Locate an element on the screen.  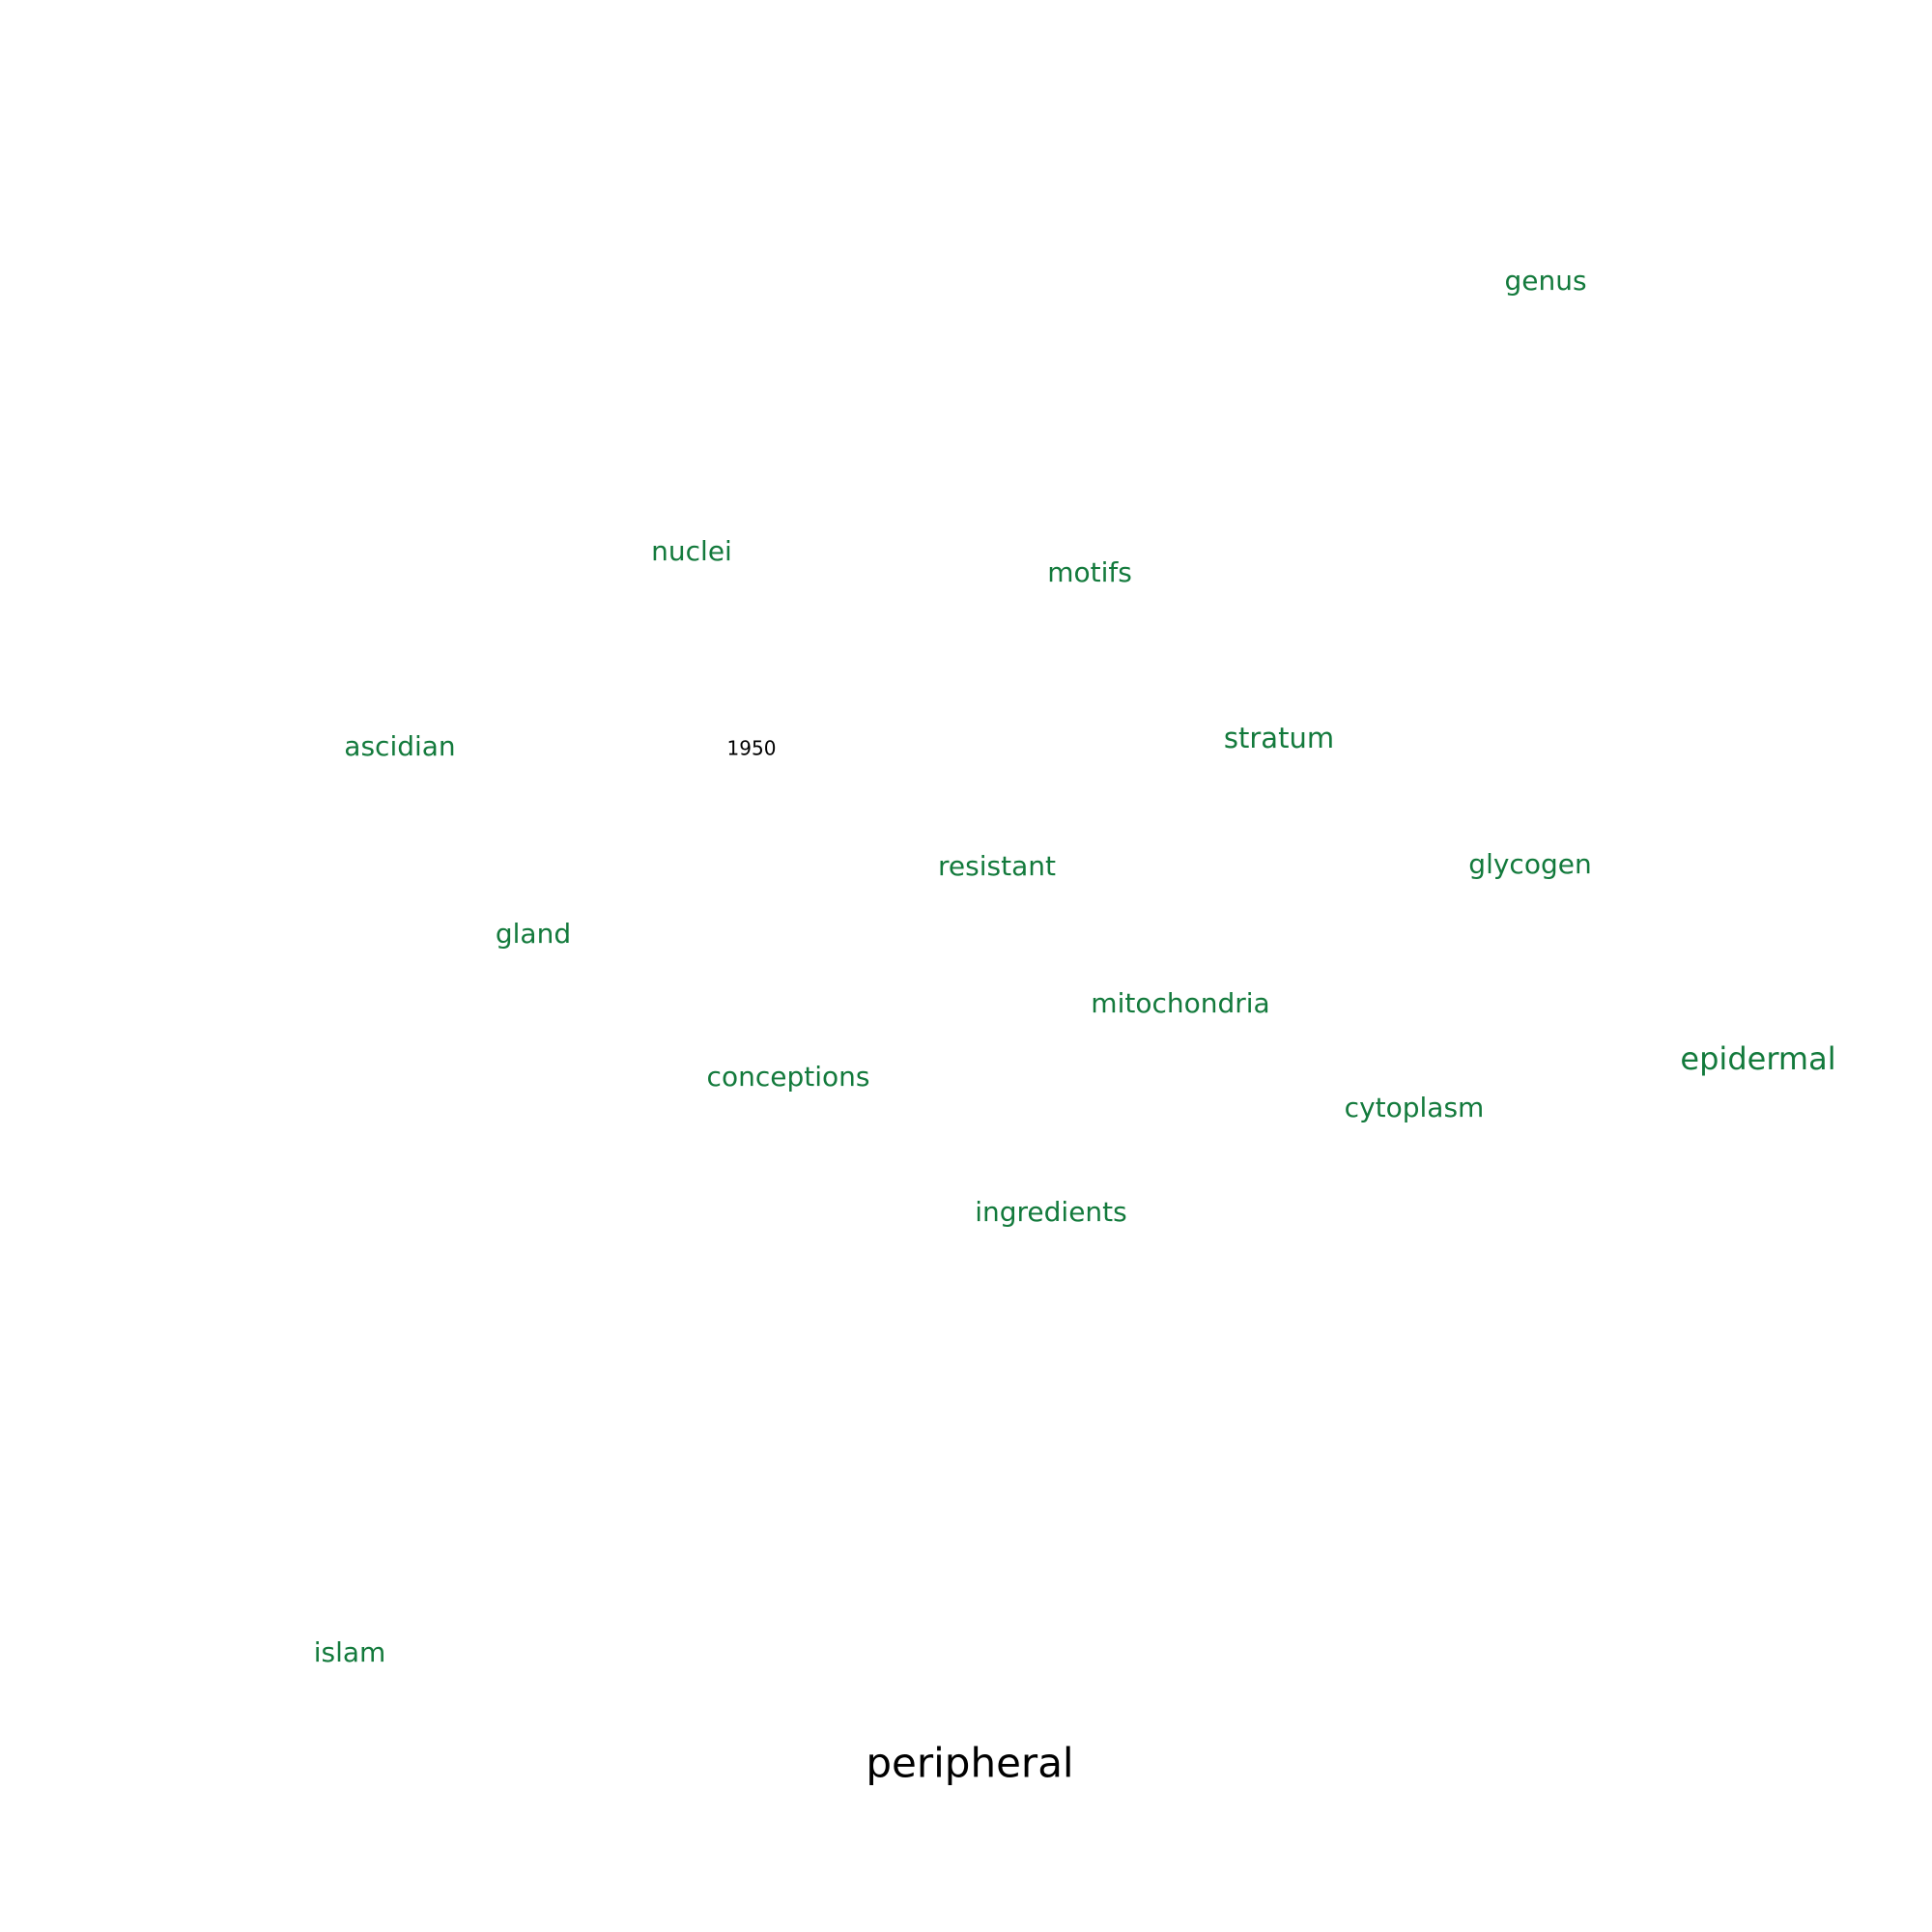
neighbor-word-resistant: resistant is located at coordinates (997, 866).